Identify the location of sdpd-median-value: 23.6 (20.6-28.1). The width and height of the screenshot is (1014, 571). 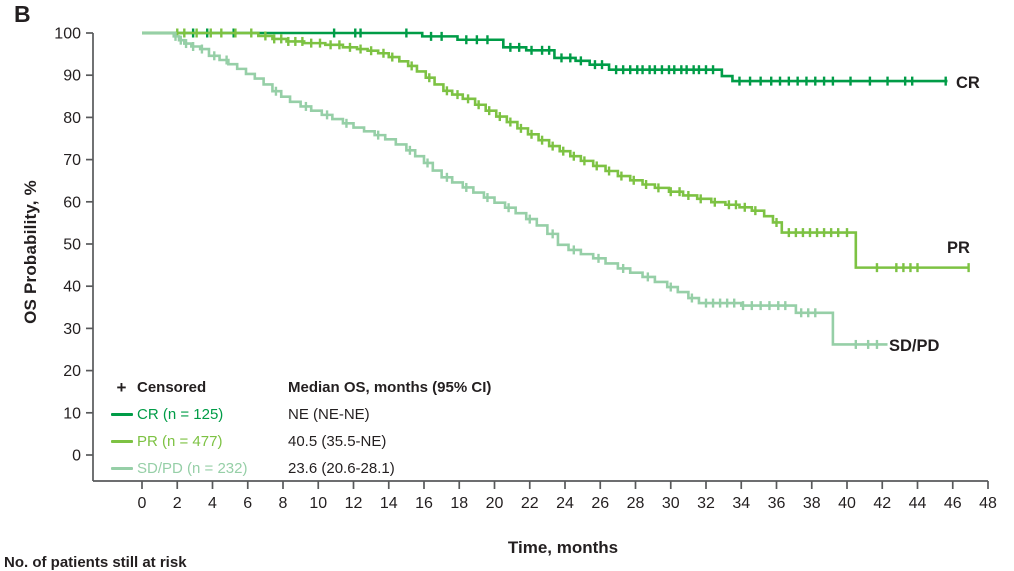
(341, 468).